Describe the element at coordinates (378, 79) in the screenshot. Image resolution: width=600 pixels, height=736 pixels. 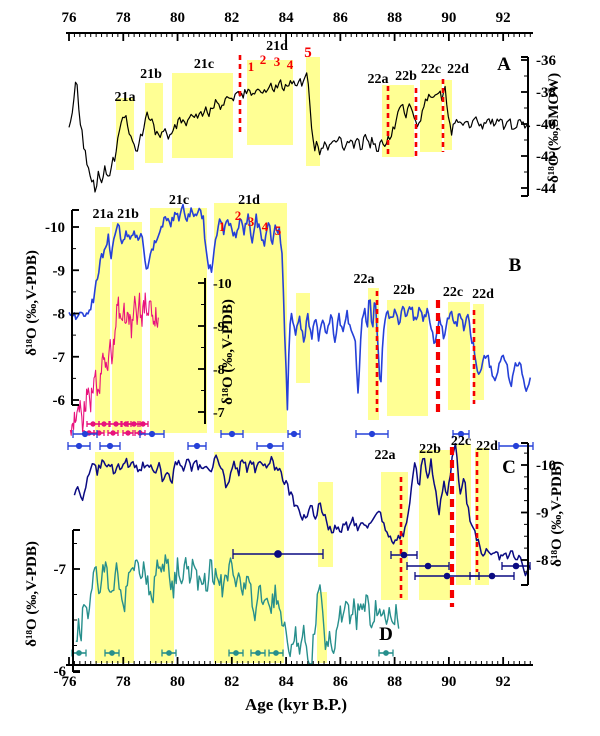
I see `band-label-A-22a: 22a` at that location.